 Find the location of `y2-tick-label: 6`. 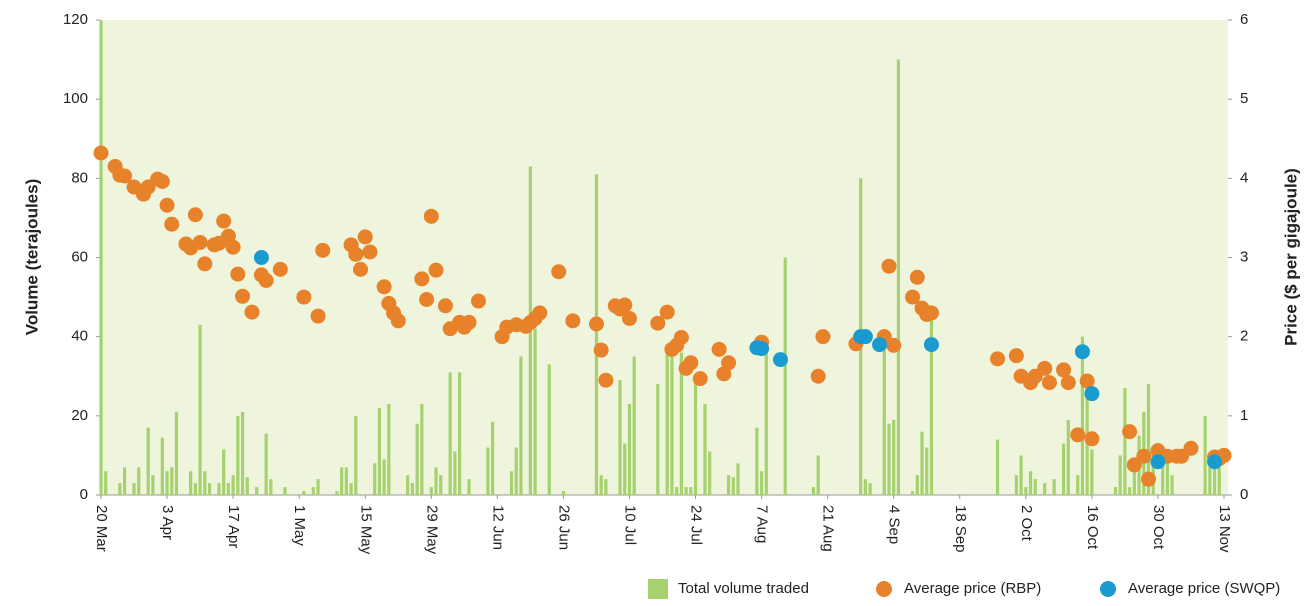

y2-tick-label: 6 is located at coordinates (1244, 19).